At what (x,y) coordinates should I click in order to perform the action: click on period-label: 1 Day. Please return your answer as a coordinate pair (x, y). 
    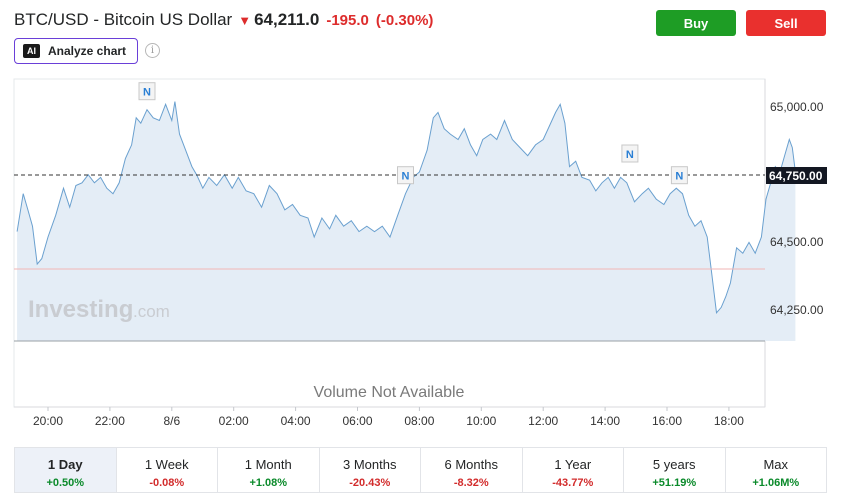
    Looking at the image, I should click on (65, 464).